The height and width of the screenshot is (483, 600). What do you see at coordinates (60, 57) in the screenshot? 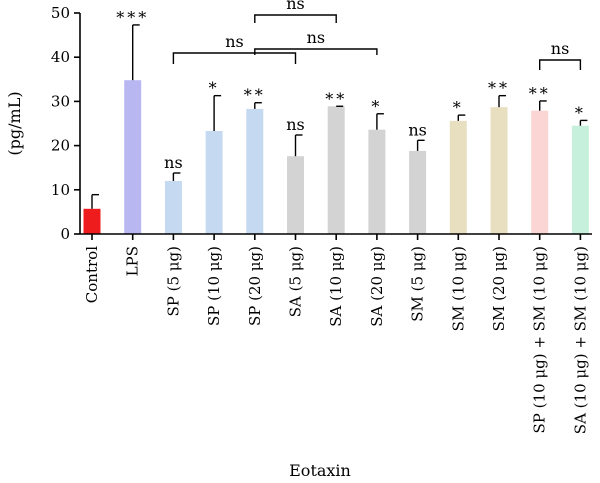
I see `y-tick-label: 40` at bounding box center [60, 57].